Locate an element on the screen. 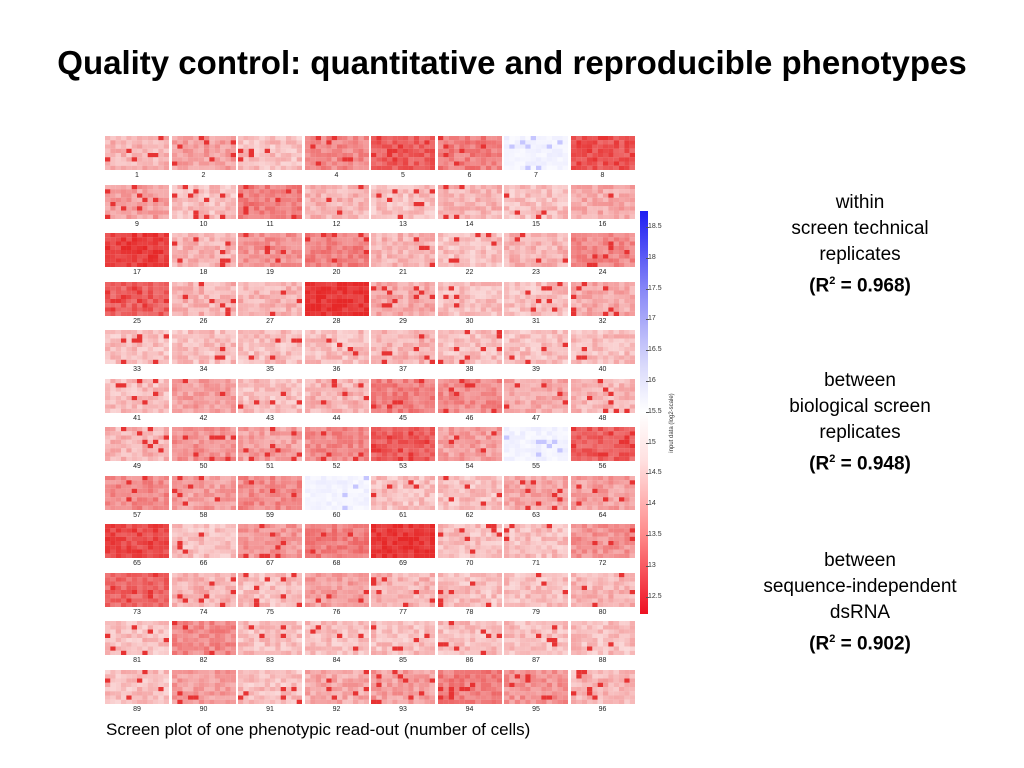 This screenshot has height=768, width=1024. plate-35: 35 is located at coordinates (270, 351).